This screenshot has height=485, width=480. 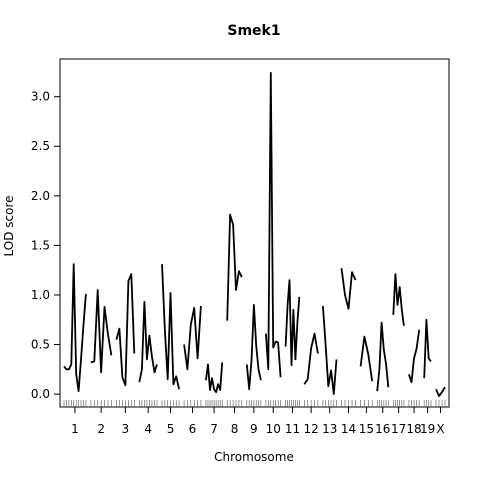 What do you see at coordinates (9, 225) in the screenshot?
I see `y-axis-label: LOD score` at bounding box center [9, 225].